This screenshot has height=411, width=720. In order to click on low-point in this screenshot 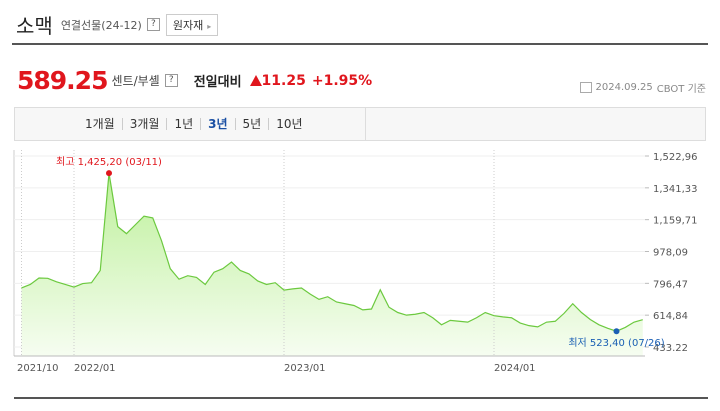, I will do `click(616, 331)`.